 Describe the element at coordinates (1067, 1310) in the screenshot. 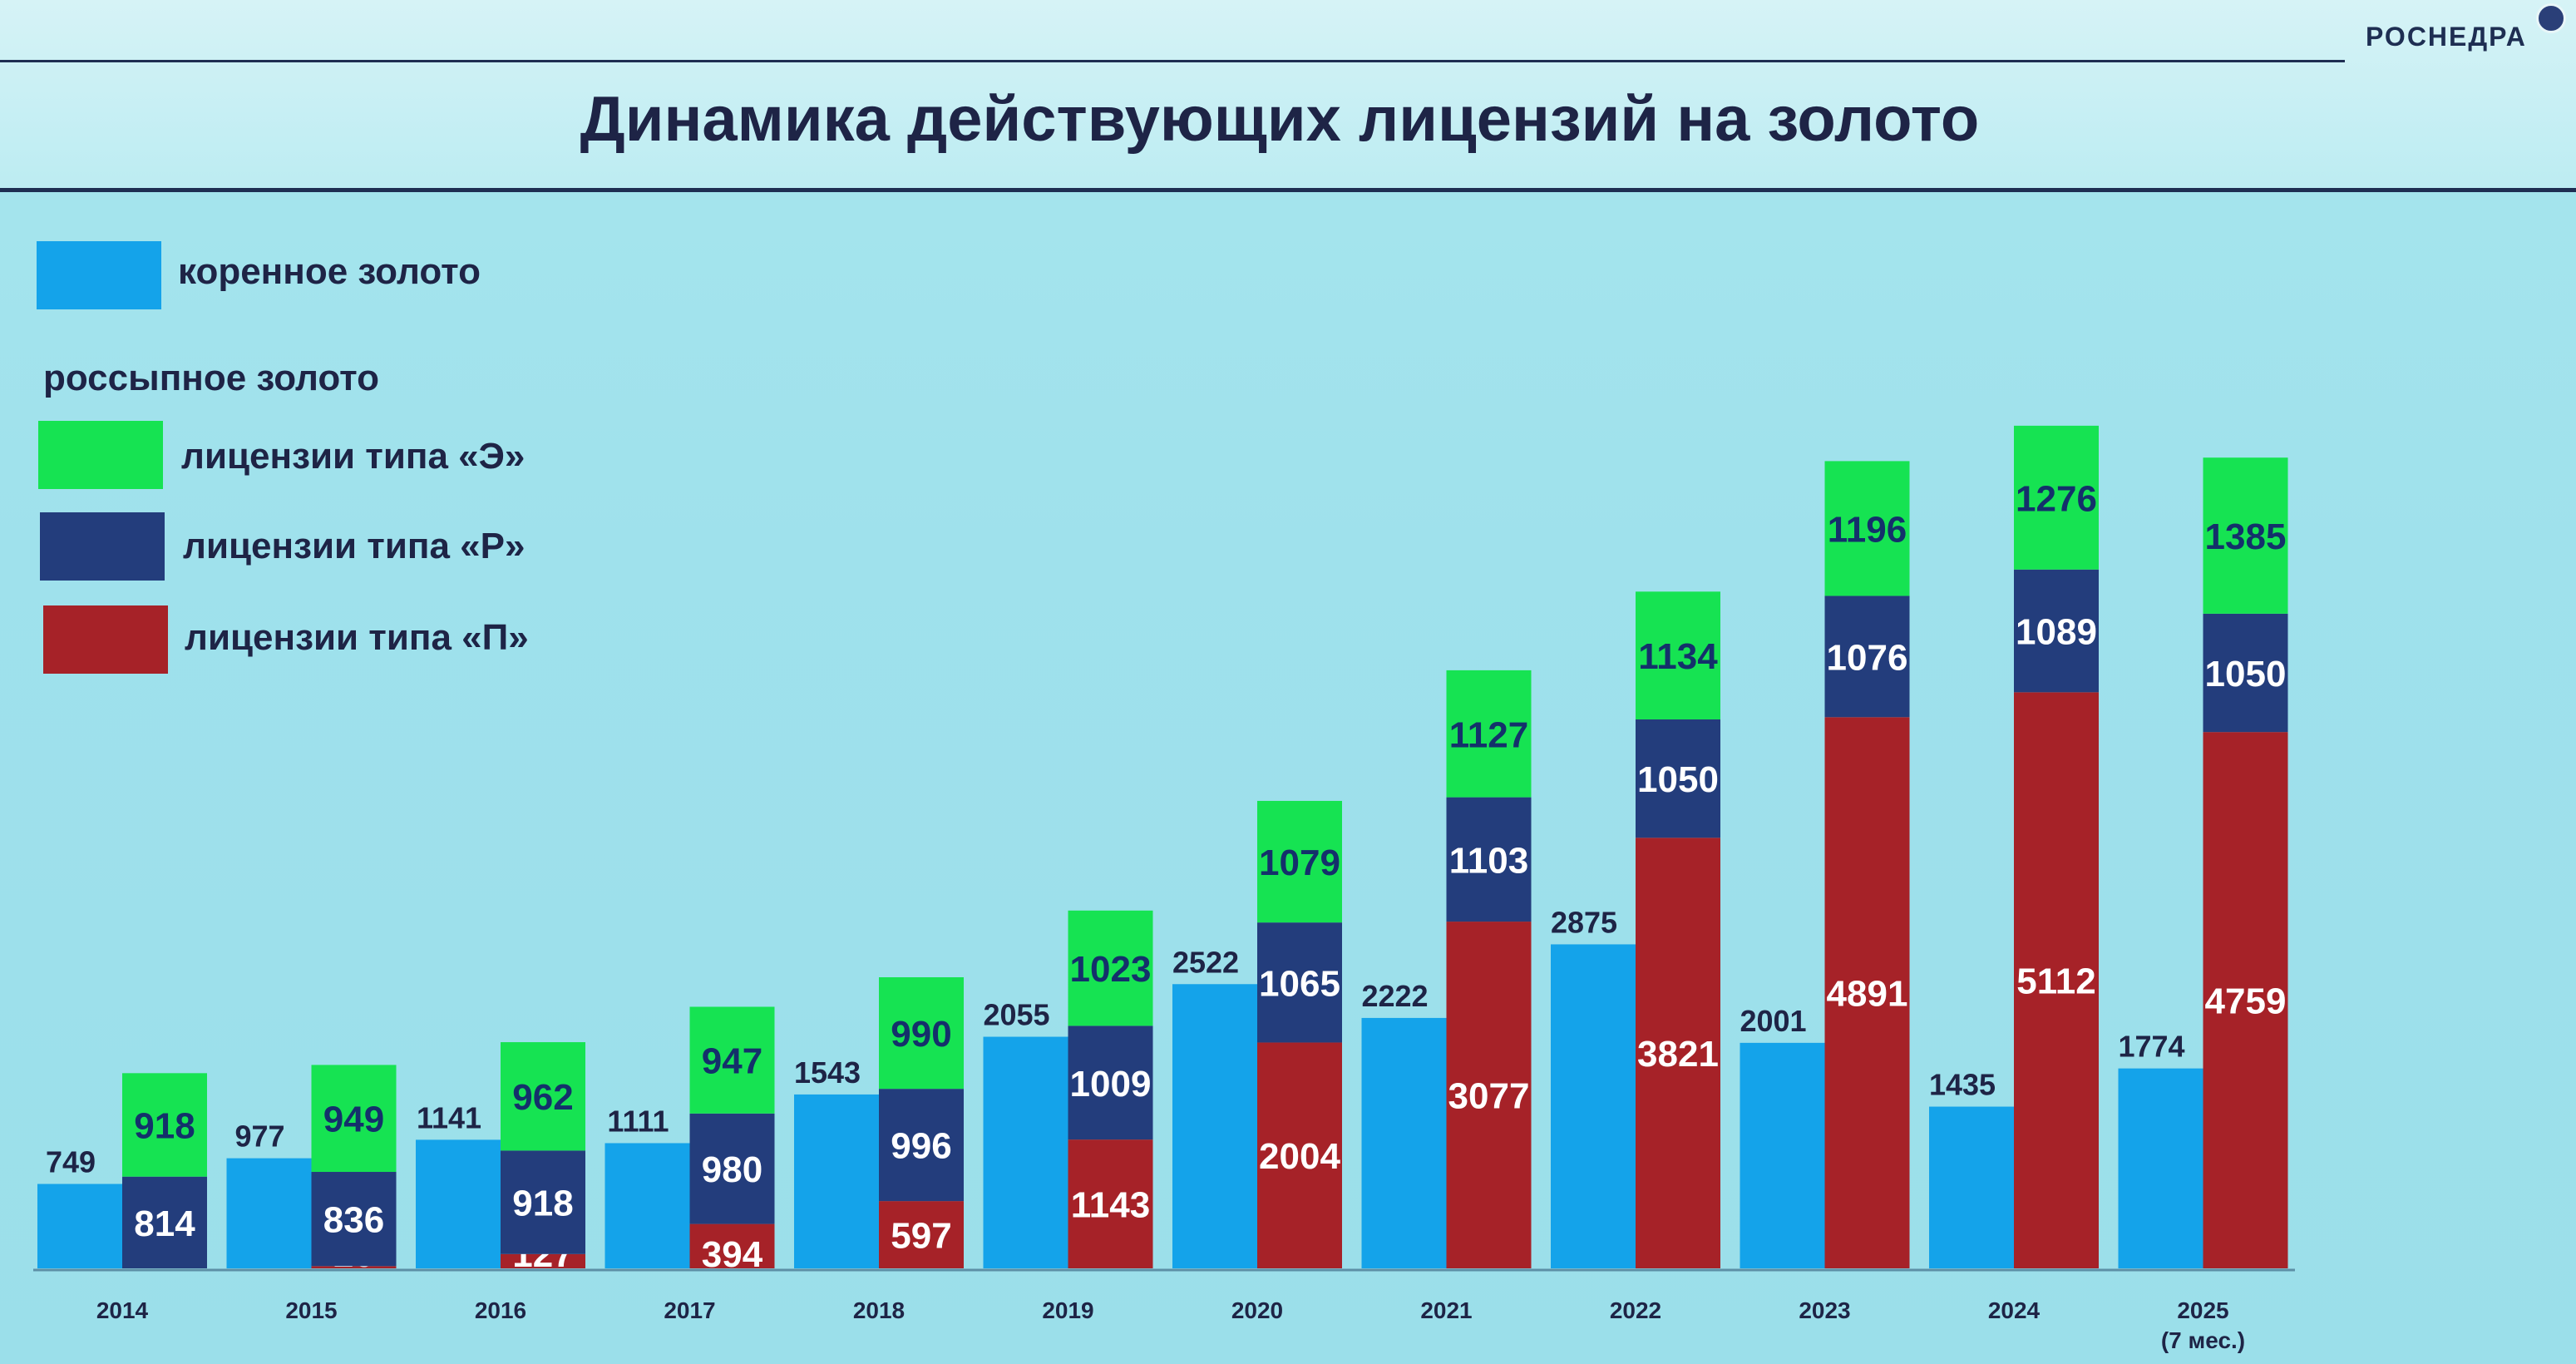

I see `x-tick-2019: 2019` at that location.